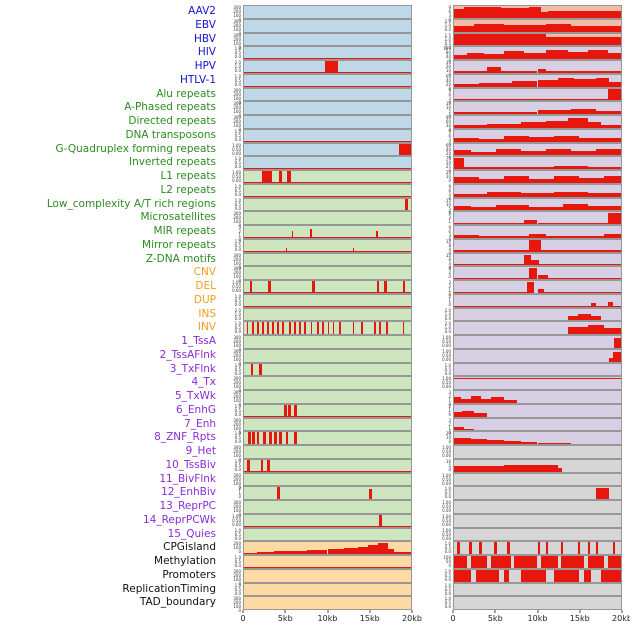 The width and height of the screenshot is (630, 630). What do you see at coordinates (448, 167) in the screenshot?
I see `y-tick-label: 25` at bounding box center [448, 167].